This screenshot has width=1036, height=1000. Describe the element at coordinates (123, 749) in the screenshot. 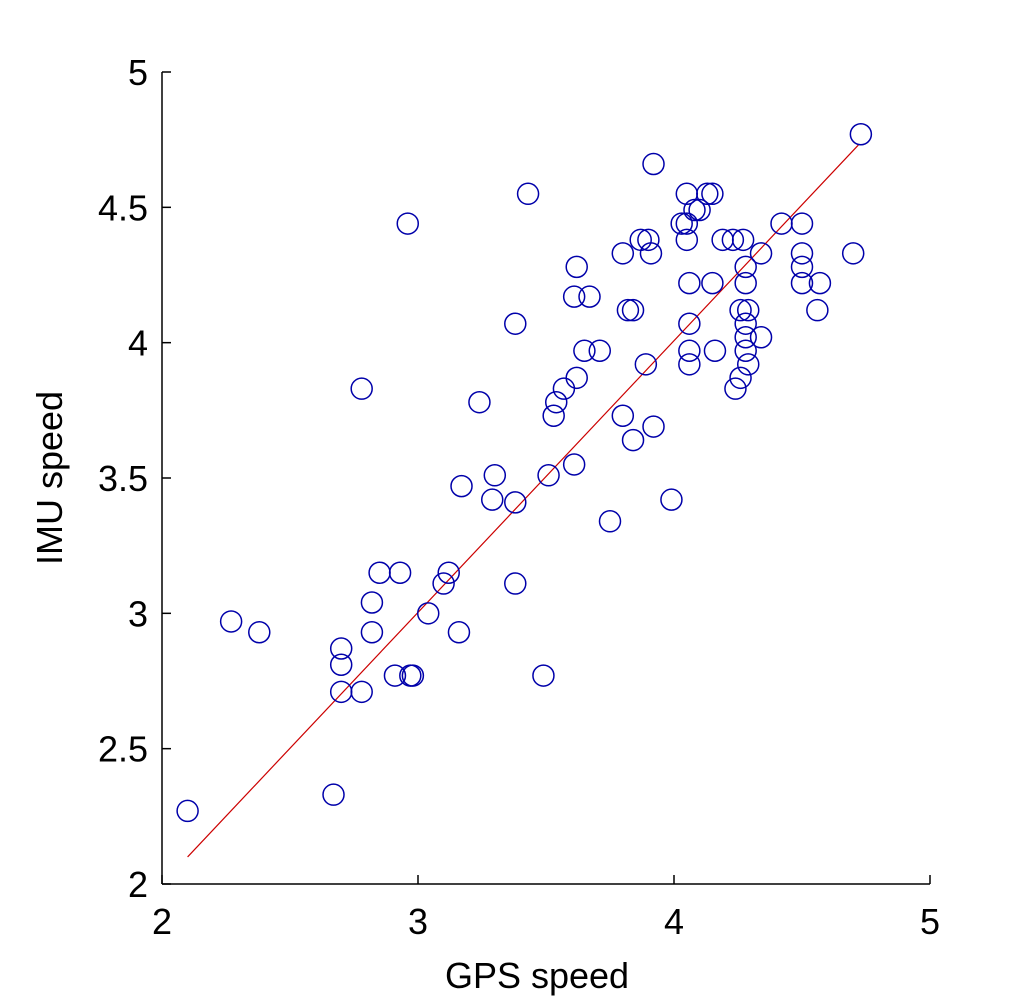

I see `y-tick-label: 2.5` at that location.